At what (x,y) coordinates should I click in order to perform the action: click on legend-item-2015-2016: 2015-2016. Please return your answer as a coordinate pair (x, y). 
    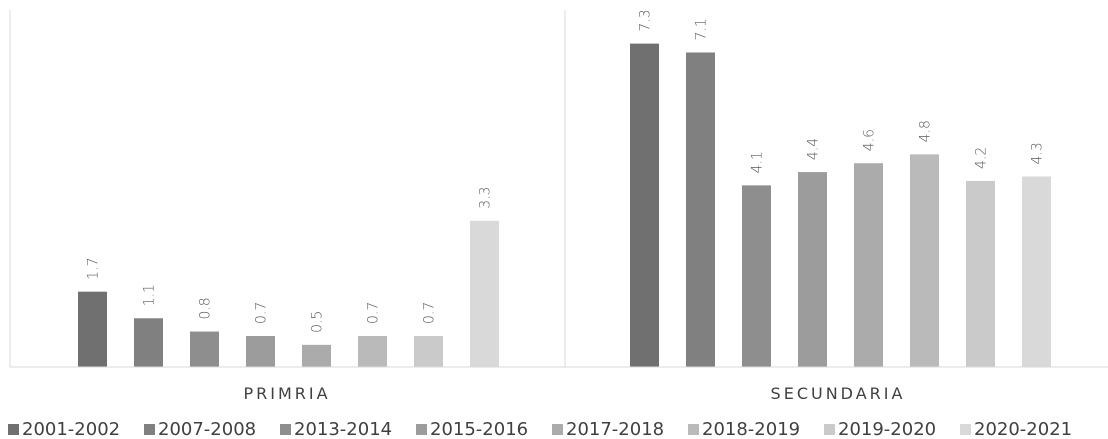
    Looking at the image, I should click on (472, 429).